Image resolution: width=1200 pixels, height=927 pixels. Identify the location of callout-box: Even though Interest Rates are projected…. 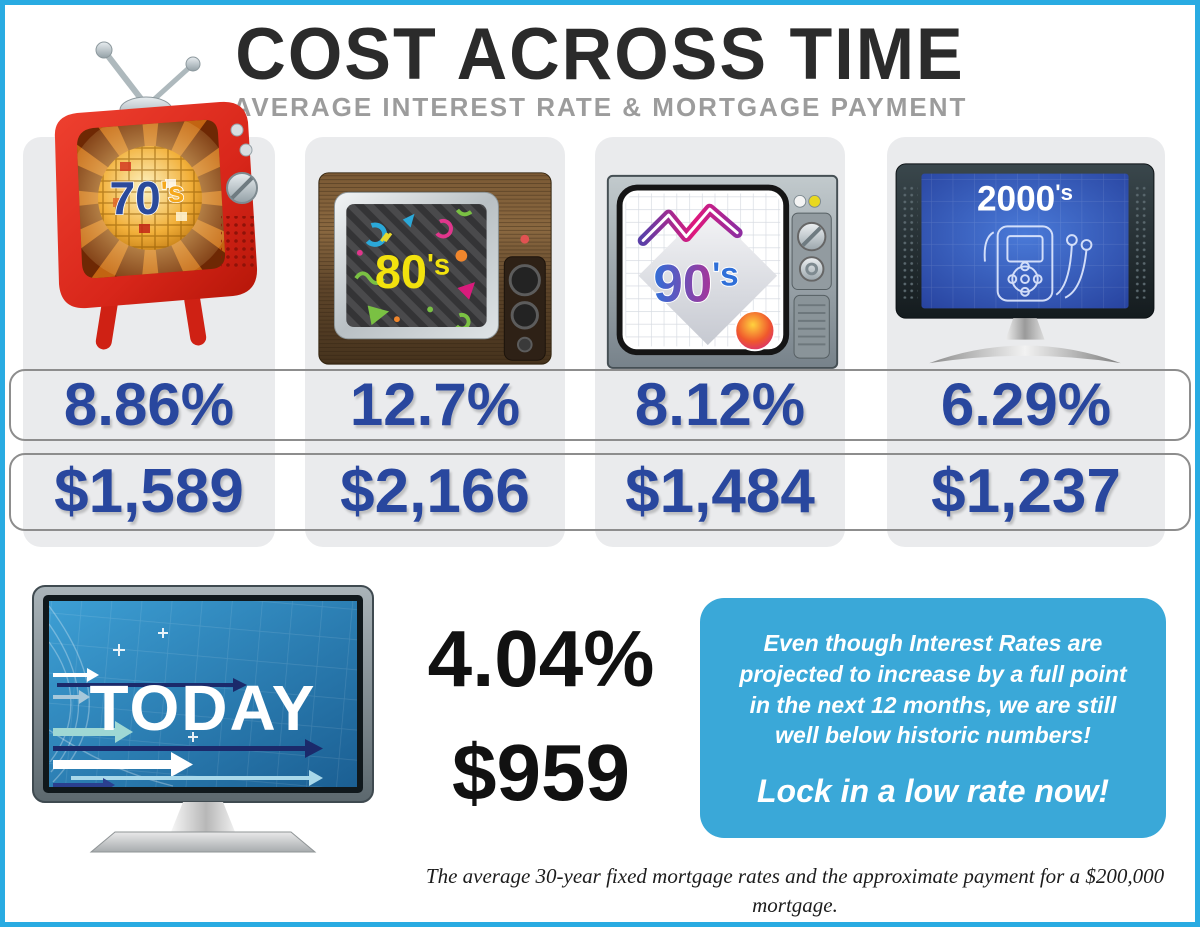
(933, 718).